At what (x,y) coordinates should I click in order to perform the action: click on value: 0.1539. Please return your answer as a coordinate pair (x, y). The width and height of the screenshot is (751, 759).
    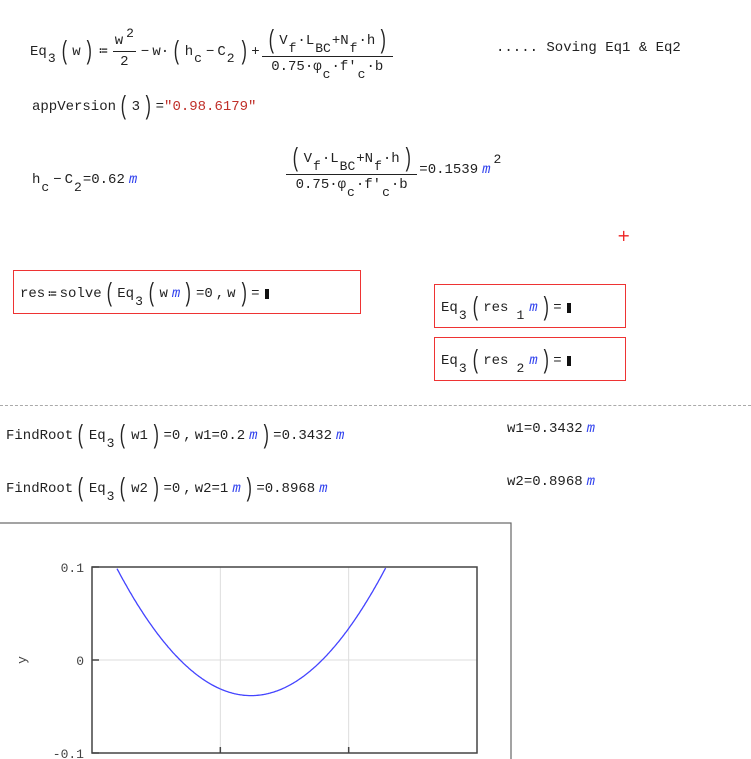
    Looking at the image, I should click on (453, 169).